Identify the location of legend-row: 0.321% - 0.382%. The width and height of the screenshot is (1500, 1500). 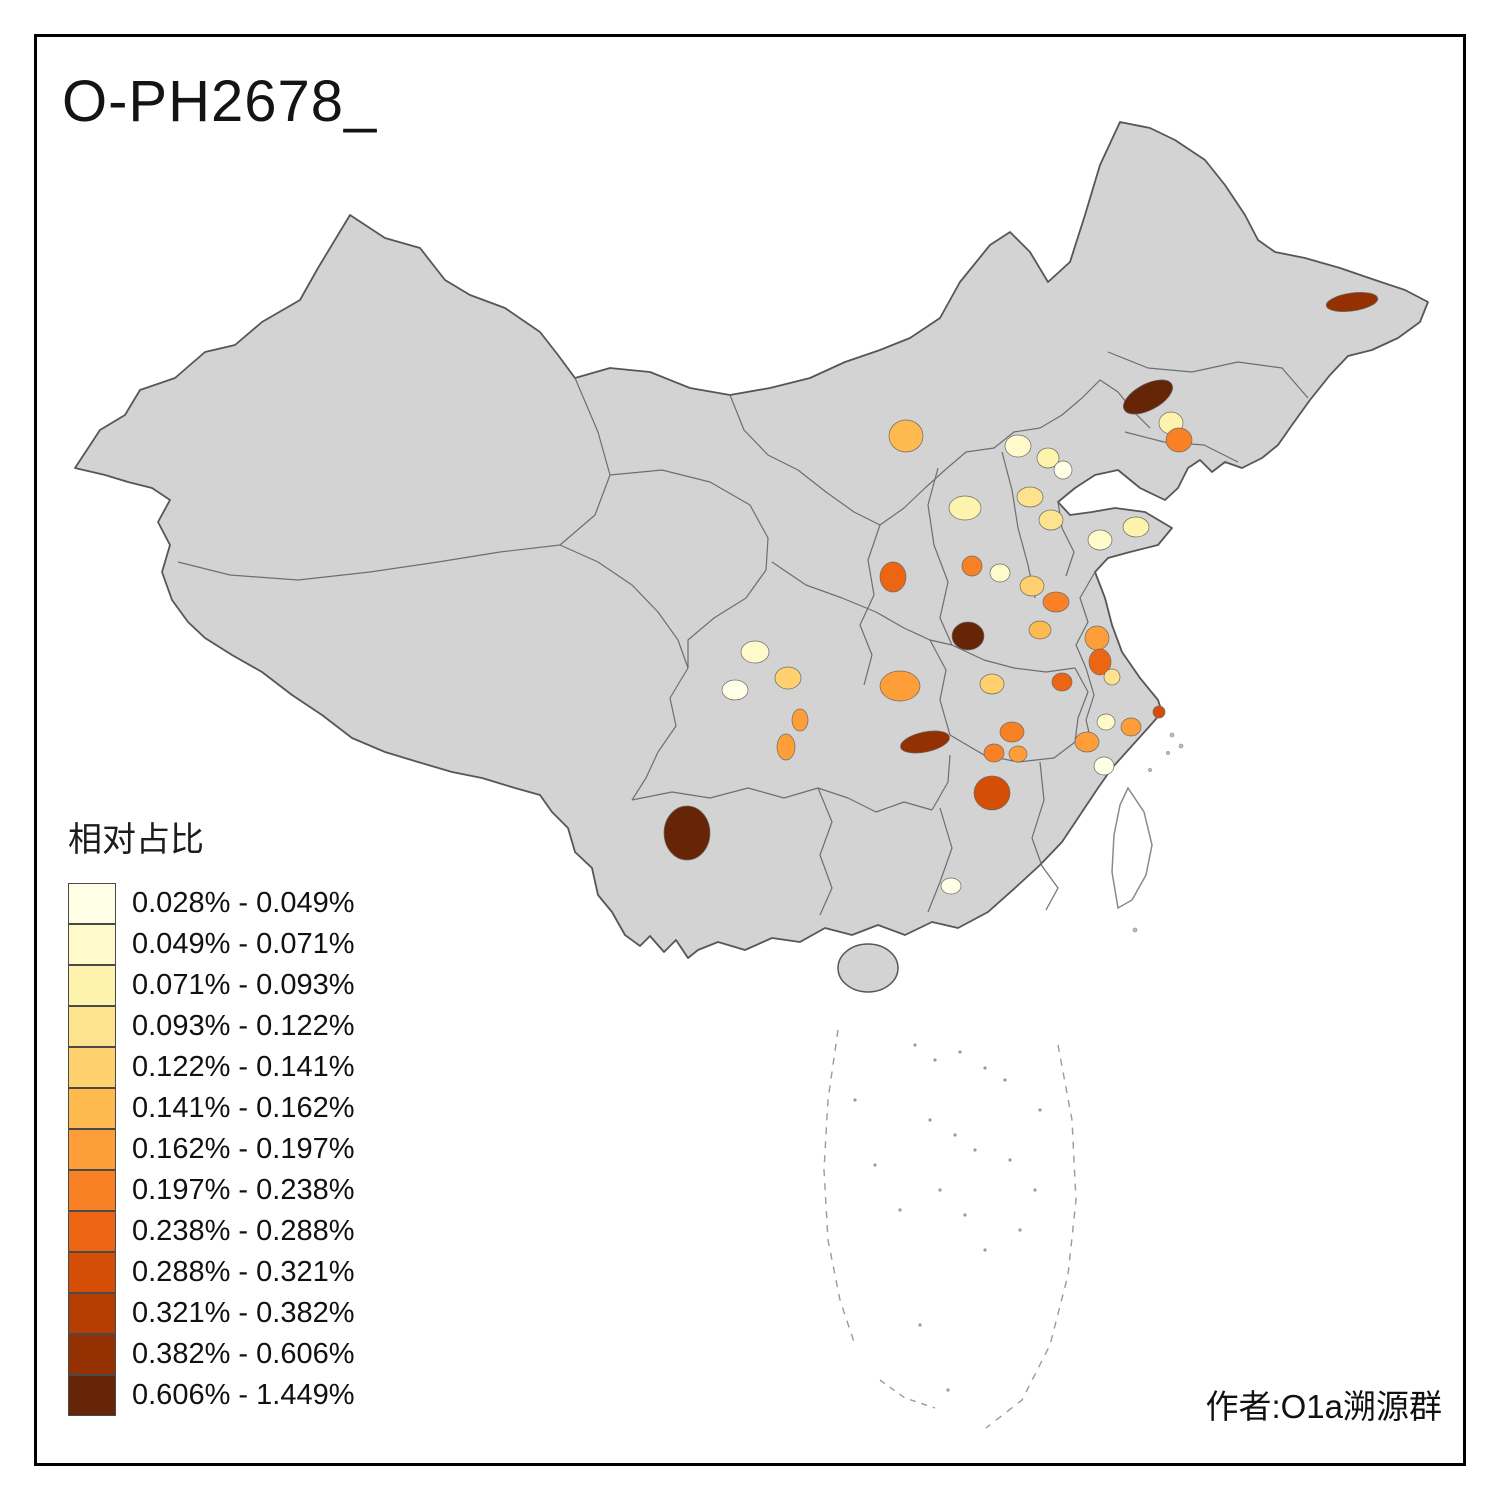
(211, 1313).